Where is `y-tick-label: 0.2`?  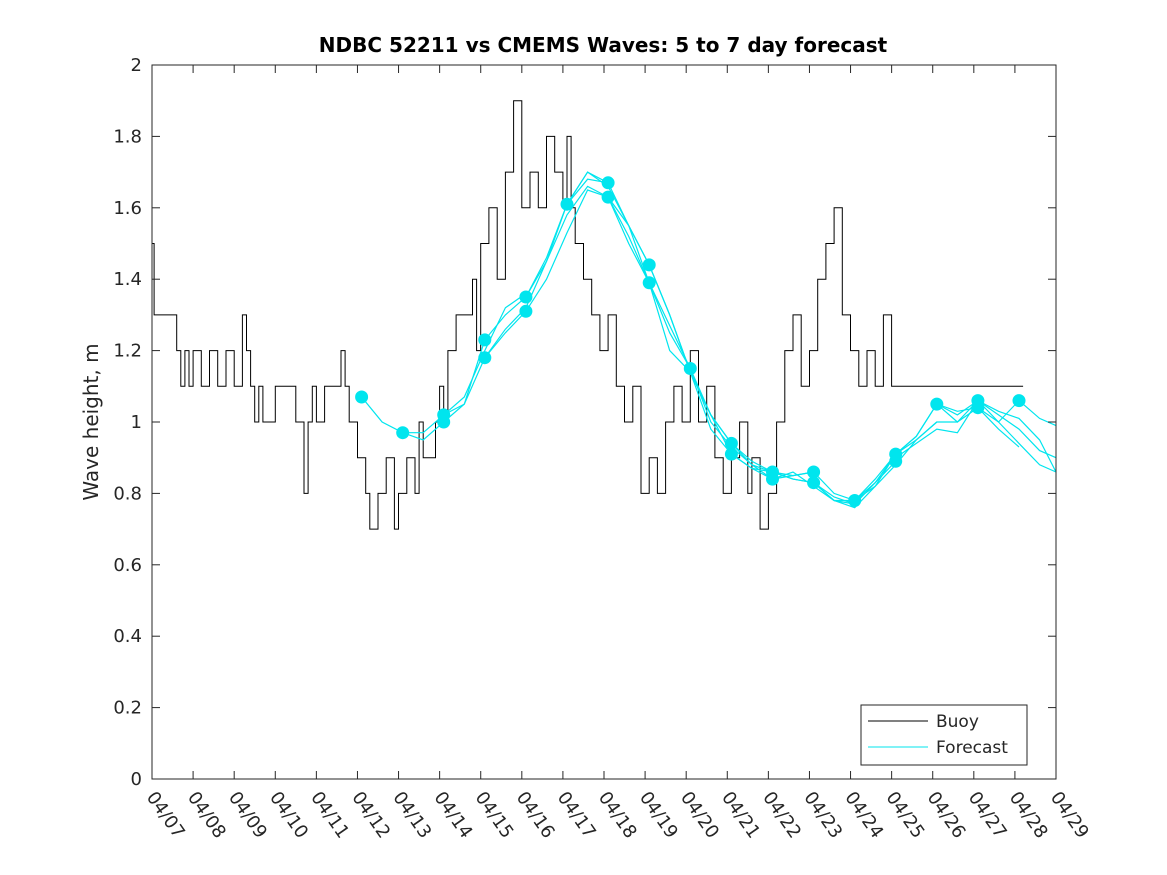
y-tick-label: 0.2 is located at coordinates (127, 708).